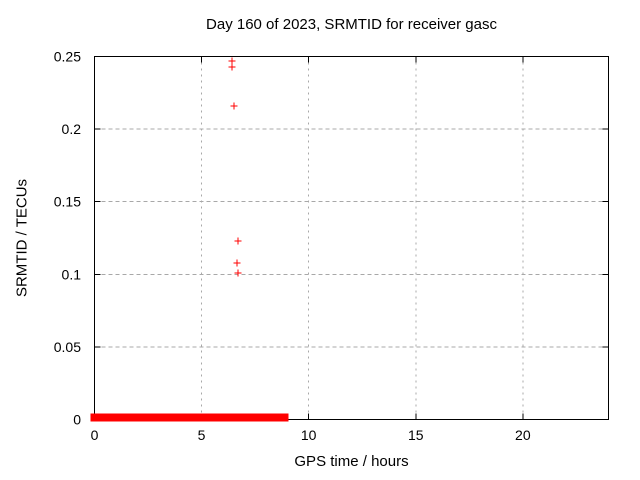 Image resolution: width=640 pixels, height=480 pixels. Describe the element at coordinates (351, 461) in the screenshot. I see `x-axis-title: GPS time / hours` at that location.